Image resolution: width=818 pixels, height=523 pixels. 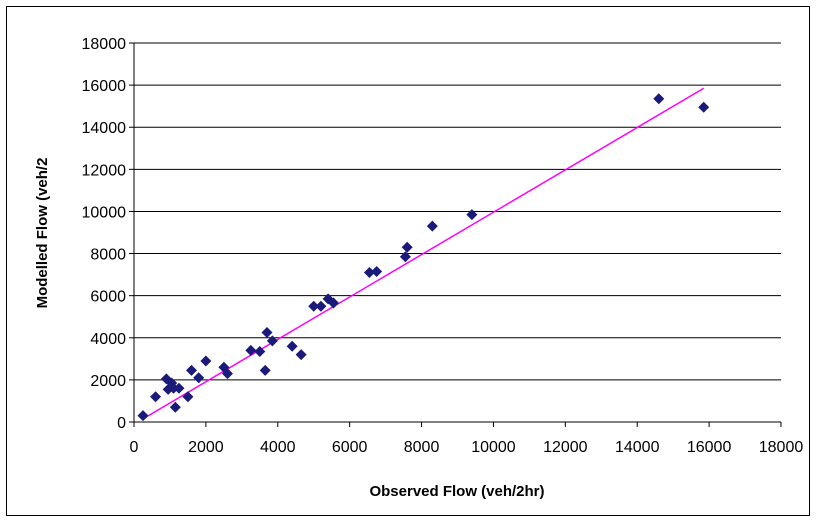 What do you see at coordinates (108, 339) in the screenshot?
I see `y-tick-label: 4000` at bounding box center [108, 339].